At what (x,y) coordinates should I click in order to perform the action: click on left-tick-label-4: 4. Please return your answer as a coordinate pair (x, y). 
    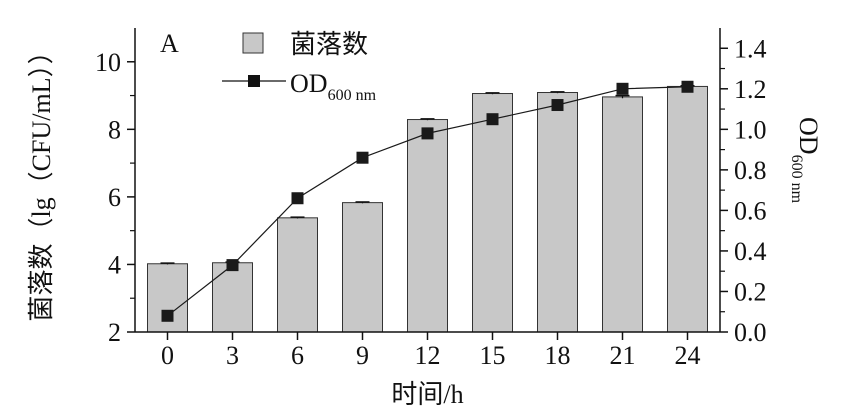
    Looking at the image, I should click on (114, 264).